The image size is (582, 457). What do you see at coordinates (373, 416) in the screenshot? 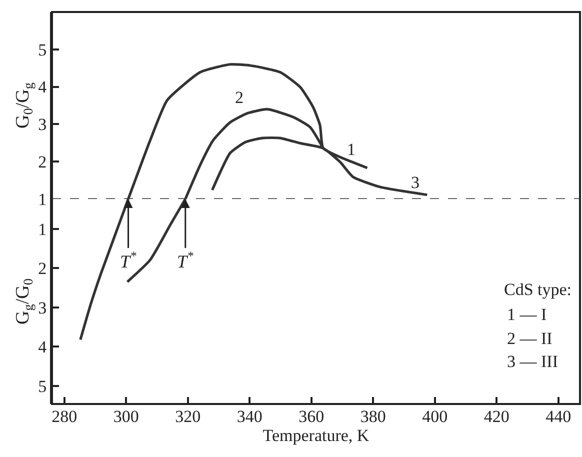
I see `x-tick-label: 380` at bounding box center [373, 416].